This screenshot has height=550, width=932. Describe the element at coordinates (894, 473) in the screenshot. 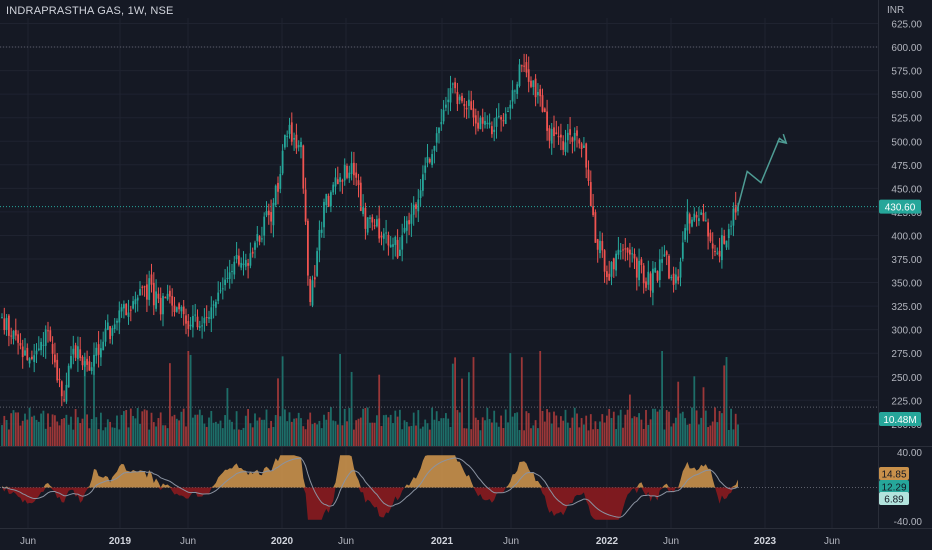

I see `oscillator-value-badge` at that location.